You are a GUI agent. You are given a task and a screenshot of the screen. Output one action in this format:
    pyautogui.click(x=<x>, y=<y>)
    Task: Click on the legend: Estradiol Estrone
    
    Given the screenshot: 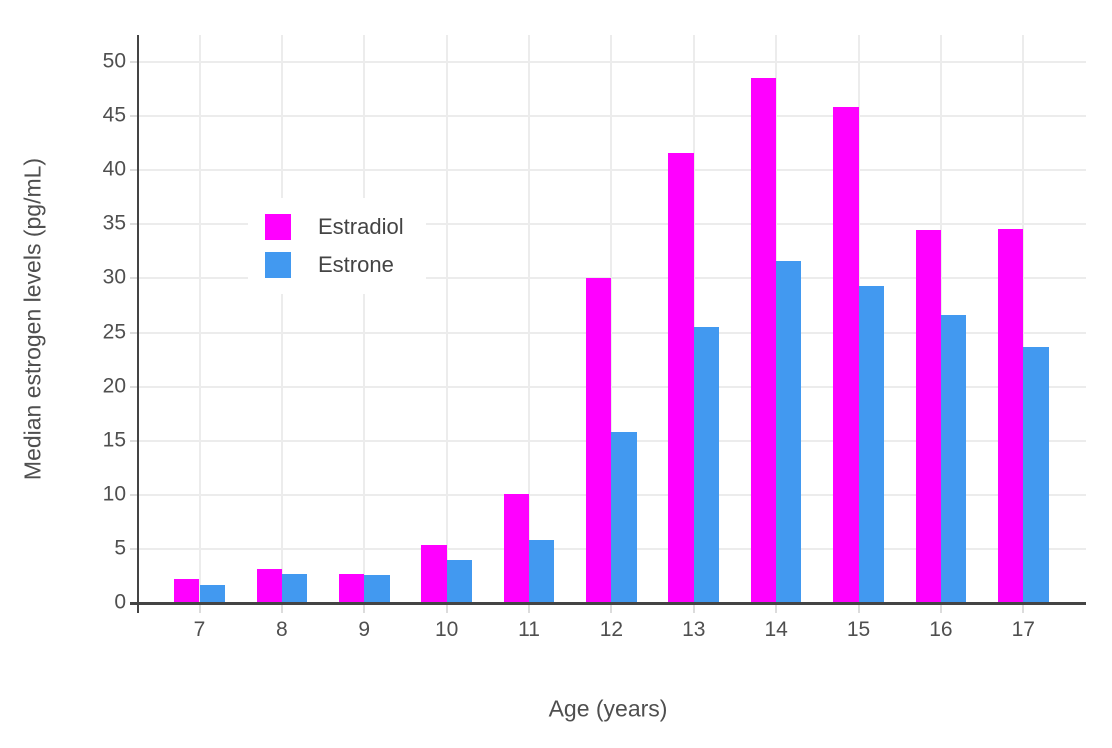 What is the action you would take?
    pyautogui.click(x=337, y=246)
    